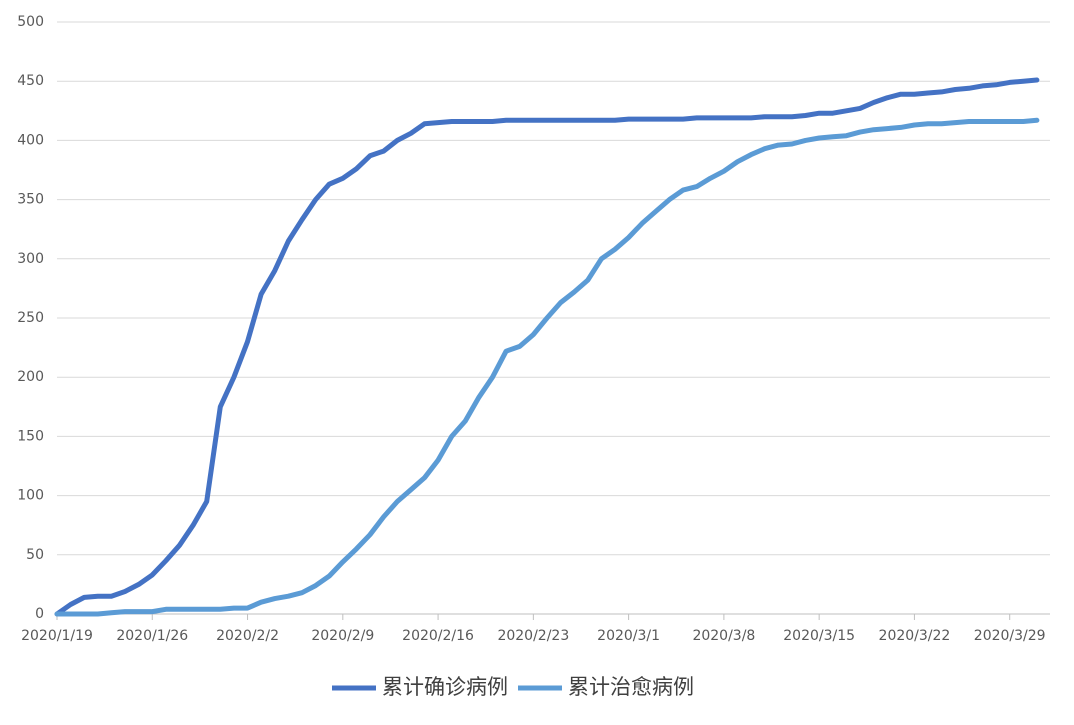 Image resolution: width=1074 pixels, height=725 pixels. I want to click on x-tick-label: 2020/2/16, so click(438, 636).